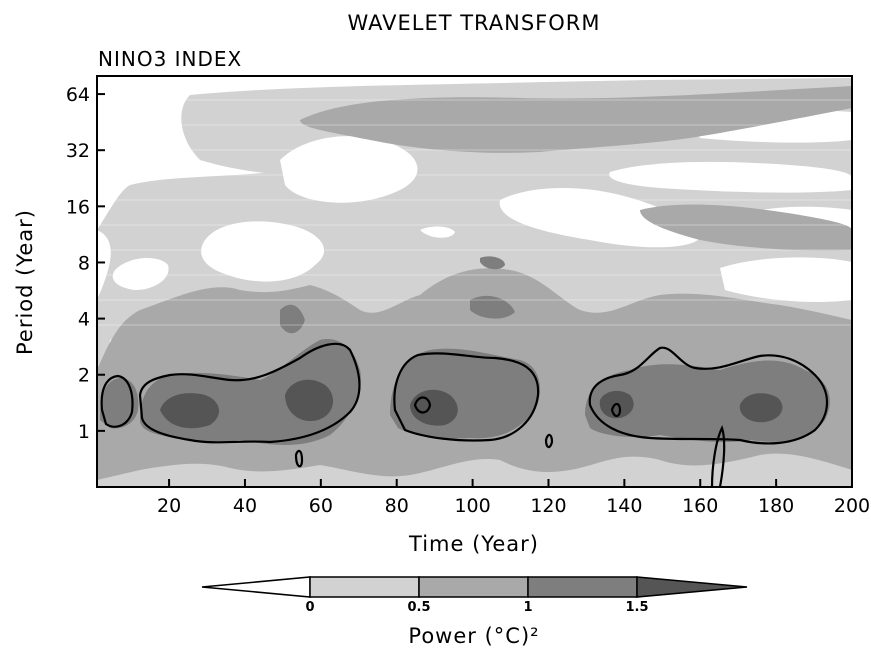 This screenshot has width=871, height=649. Describe the element at coordinates (746, 227) in the screenshot. I see `contour-level-05-mid` at that location.